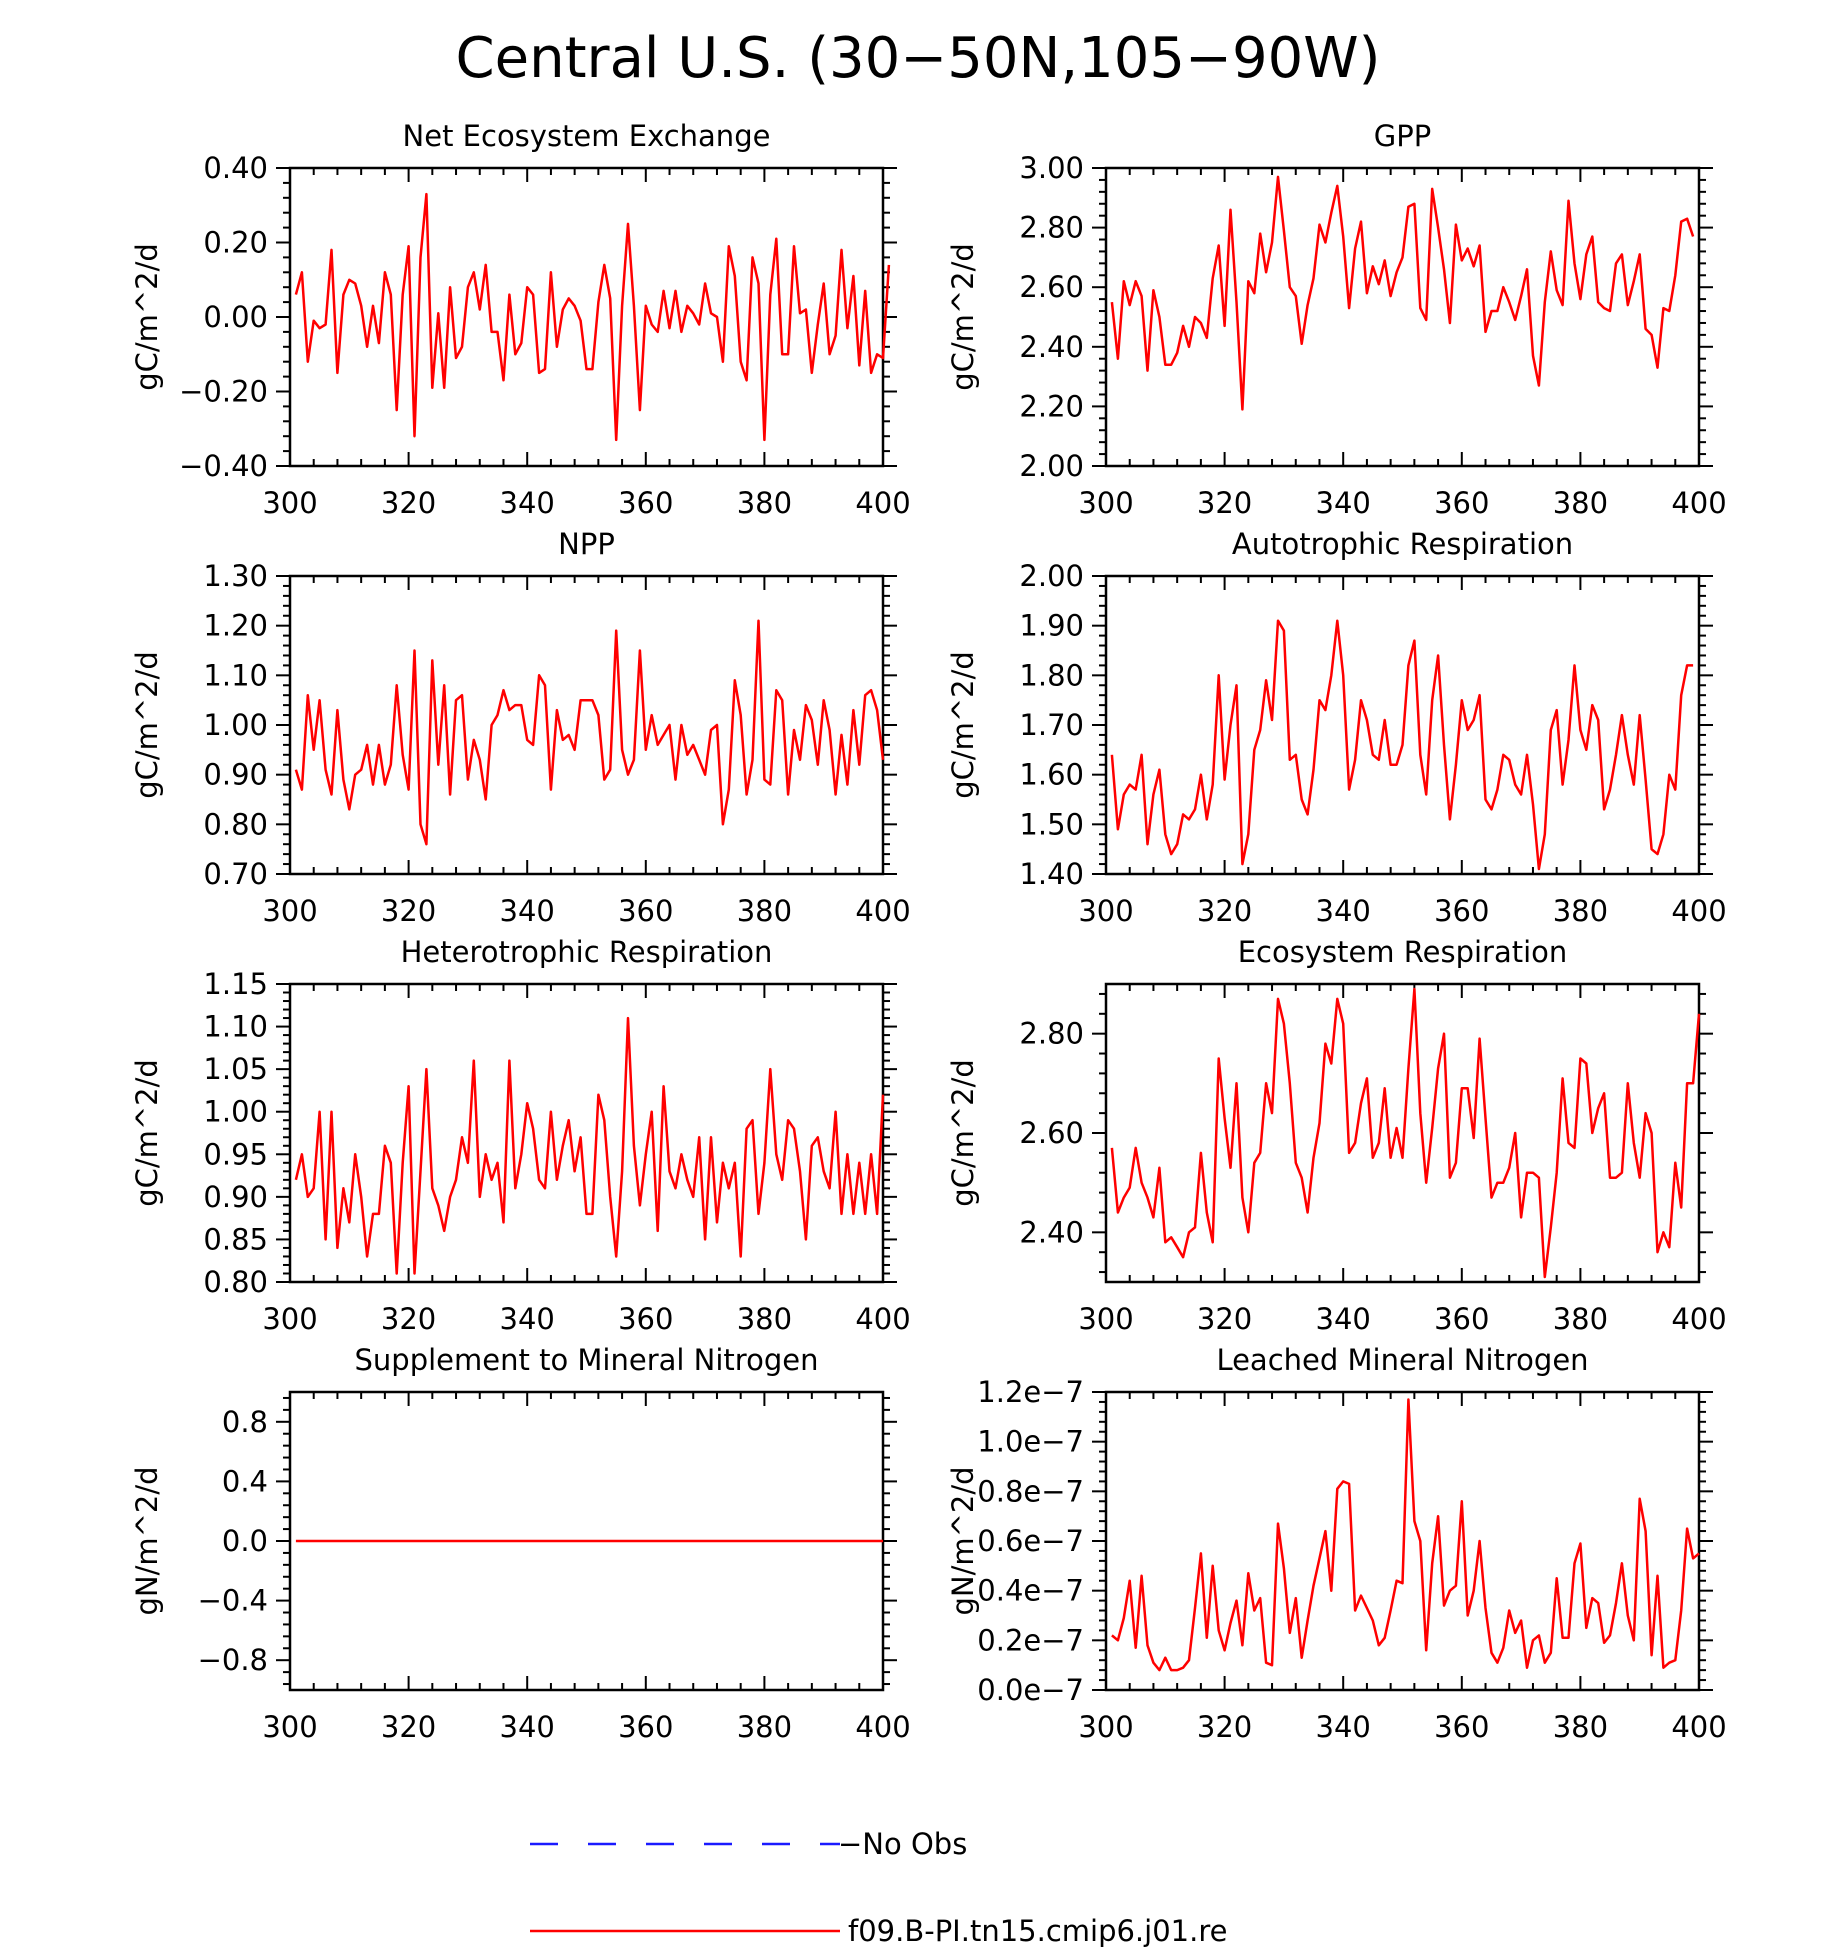  What do you see at coordinates (1403, 952) in the screenshot?
I see `ecosystem-respiration-title: Ecosystem Respiration` at bounding box center [1403, 952].